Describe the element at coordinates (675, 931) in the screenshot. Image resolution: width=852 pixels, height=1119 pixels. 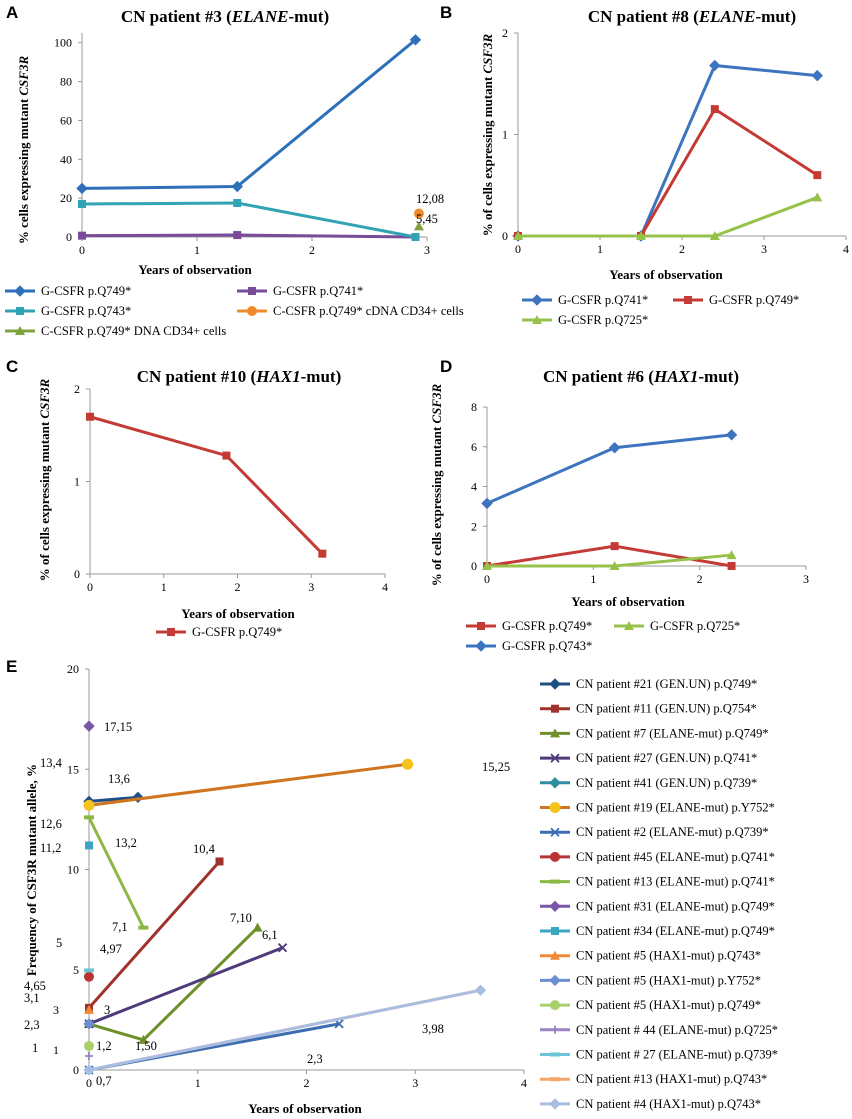
I see `legend-label: CN patient #34 (ELANE-mut) p.Q749*` at that location.